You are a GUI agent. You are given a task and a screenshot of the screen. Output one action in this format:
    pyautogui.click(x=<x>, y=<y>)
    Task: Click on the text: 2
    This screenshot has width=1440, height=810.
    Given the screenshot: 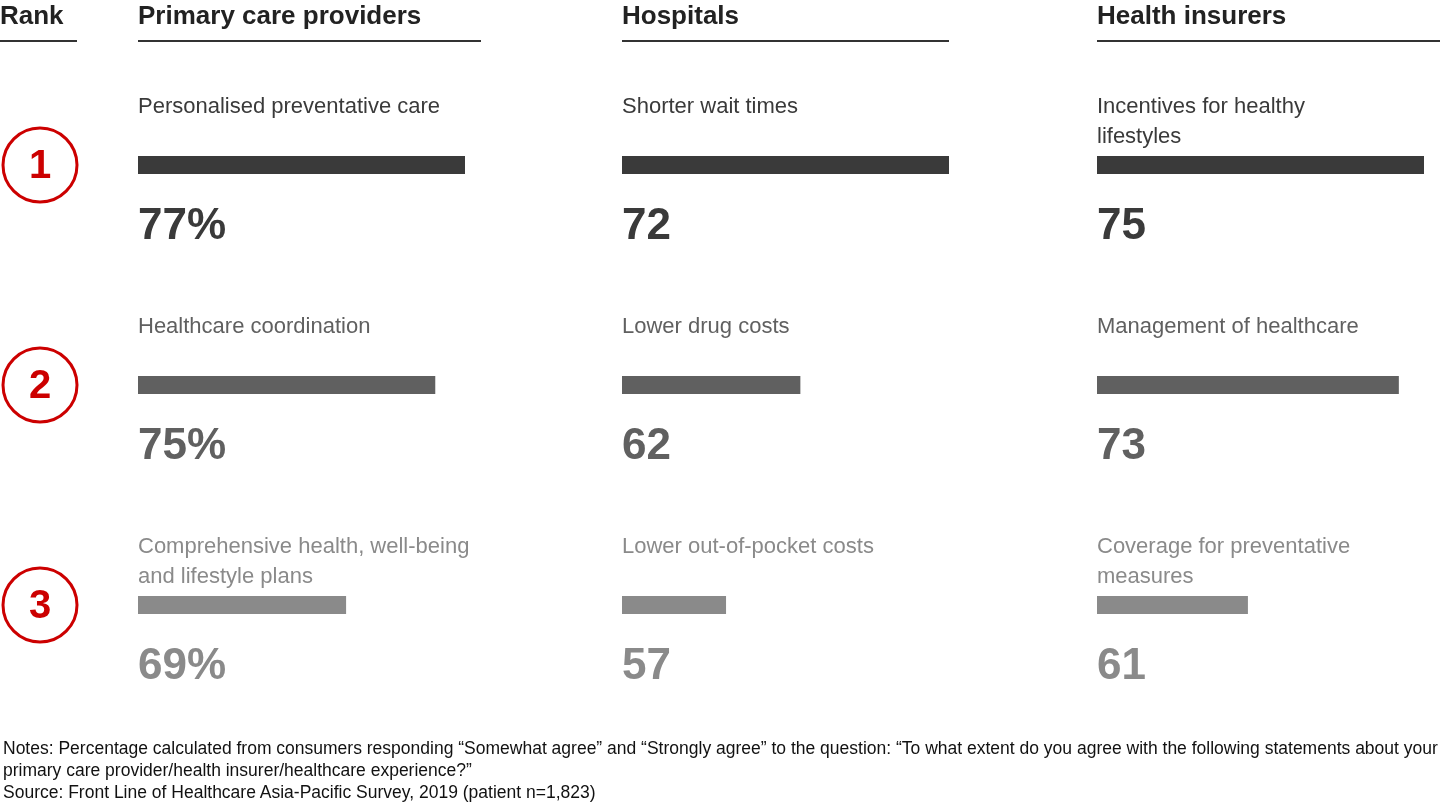 What is the action you would take?
    pyautogui.click(x=40, y=384)
    